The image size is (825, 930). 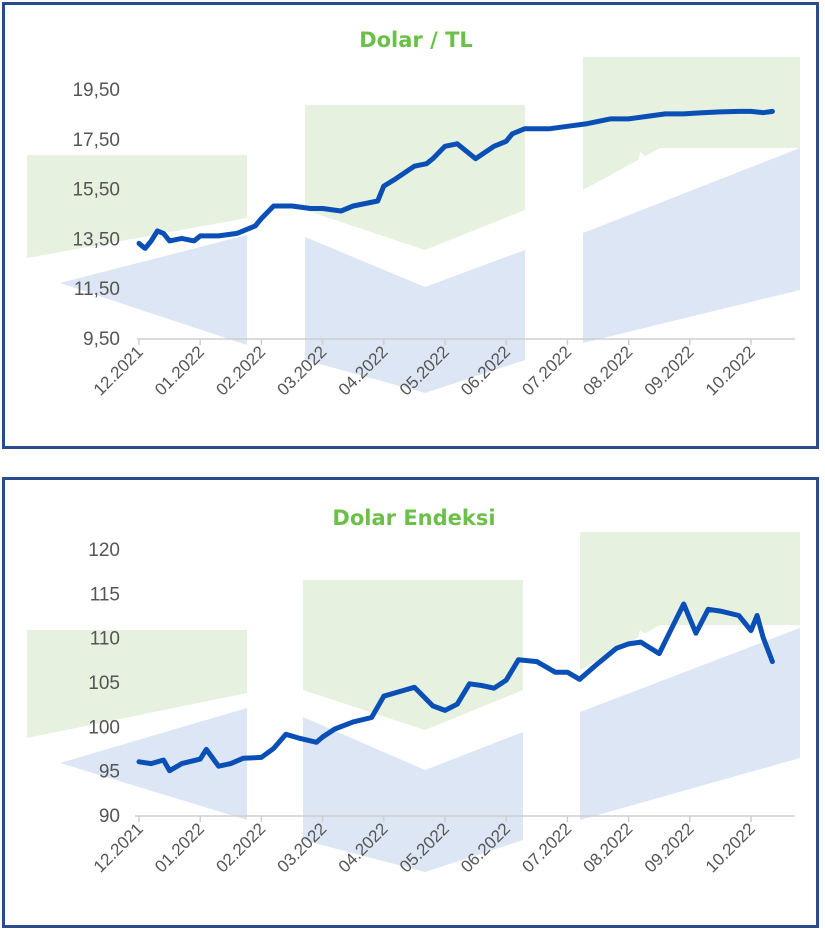 I want to click on y-tick-label: 9,50, so click(x=101, y=339).